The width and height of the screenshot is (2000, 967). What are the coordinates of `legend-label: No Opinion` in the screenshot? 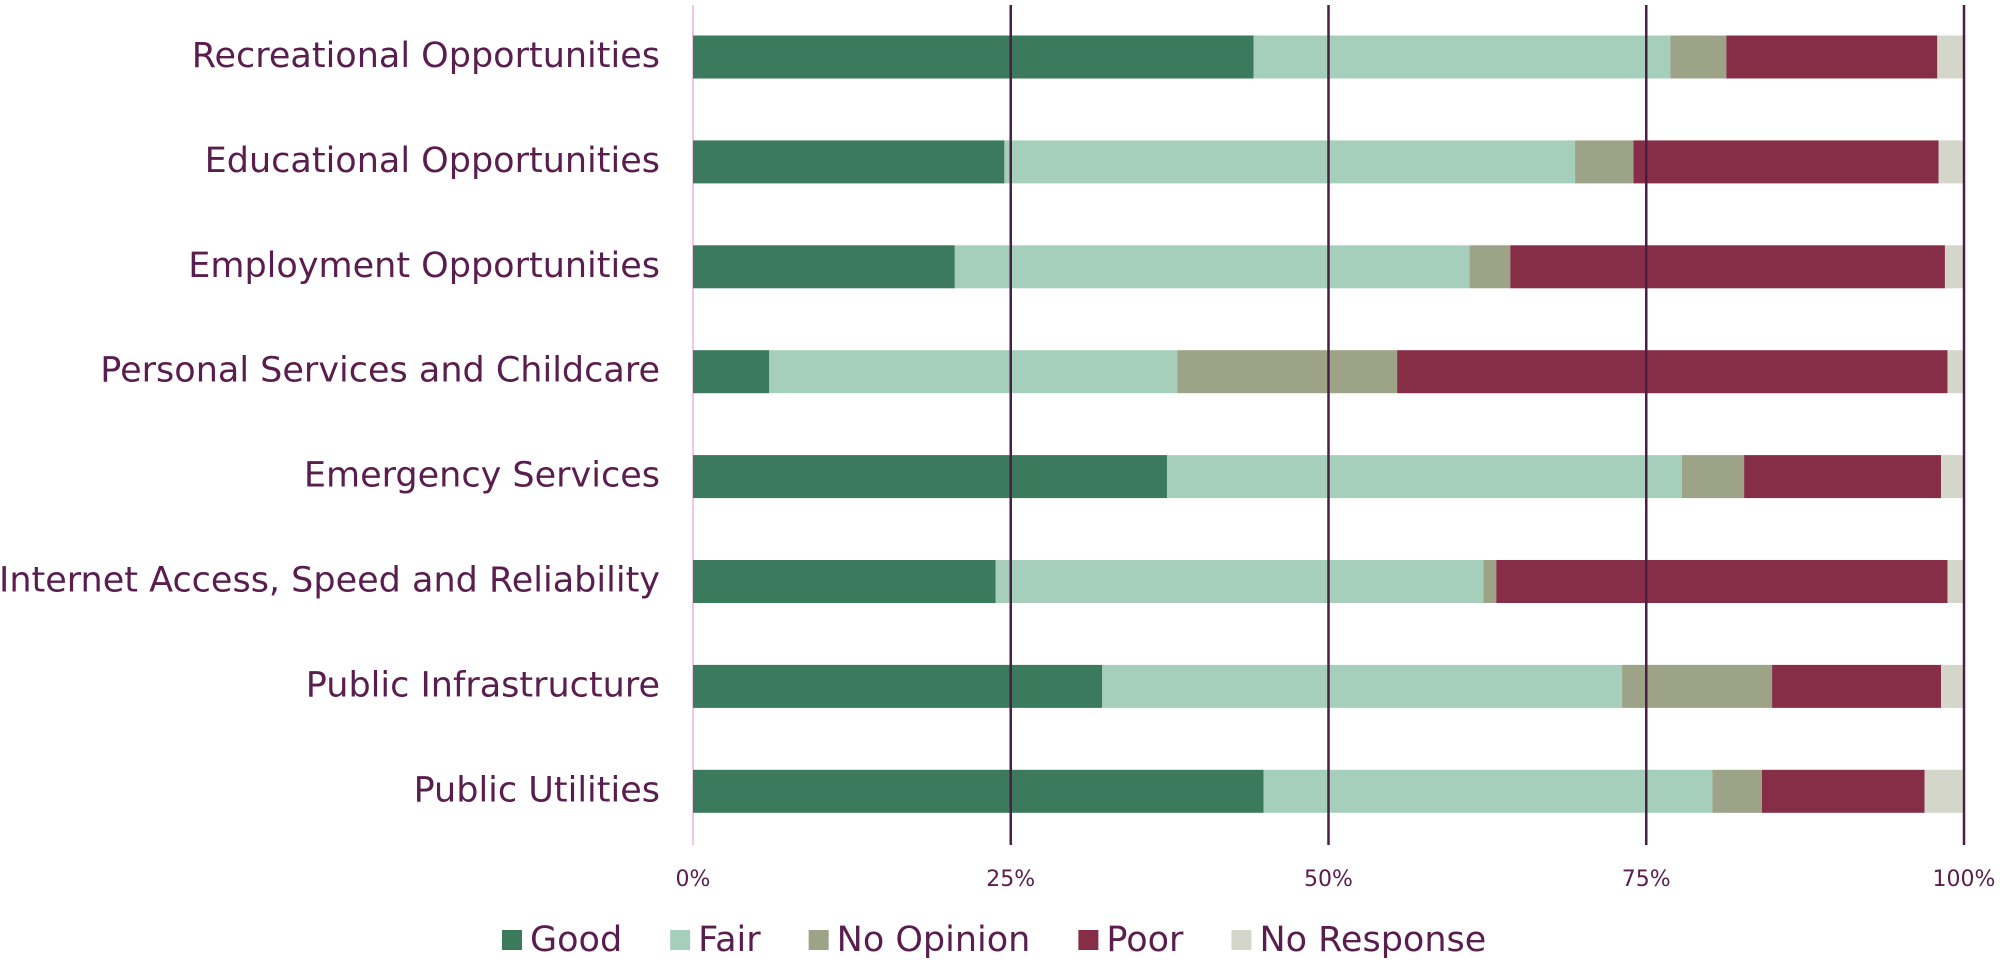 It's located at (934, 940).